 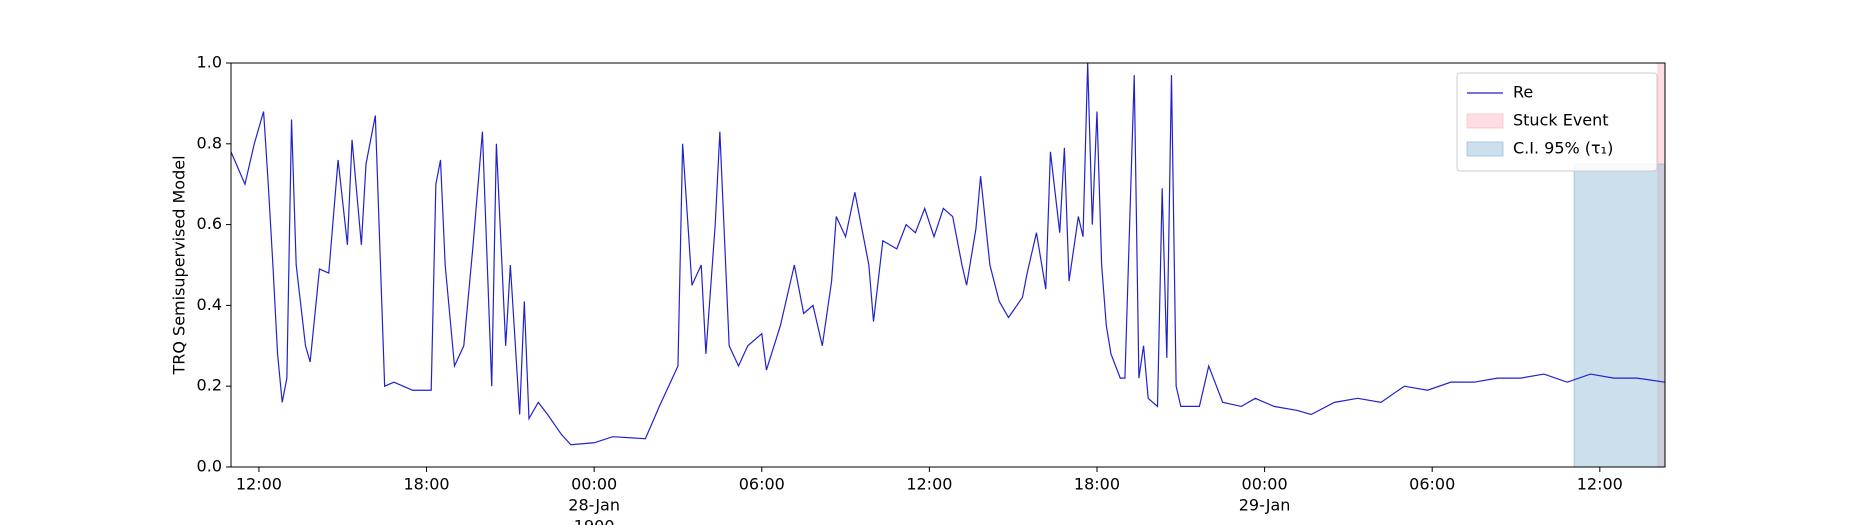 What do you see at coordinates (1563, 148) in the screenshot?
I see `legend-label: C.I. 95% (τ₁)` at bounding box center [1563, 148].